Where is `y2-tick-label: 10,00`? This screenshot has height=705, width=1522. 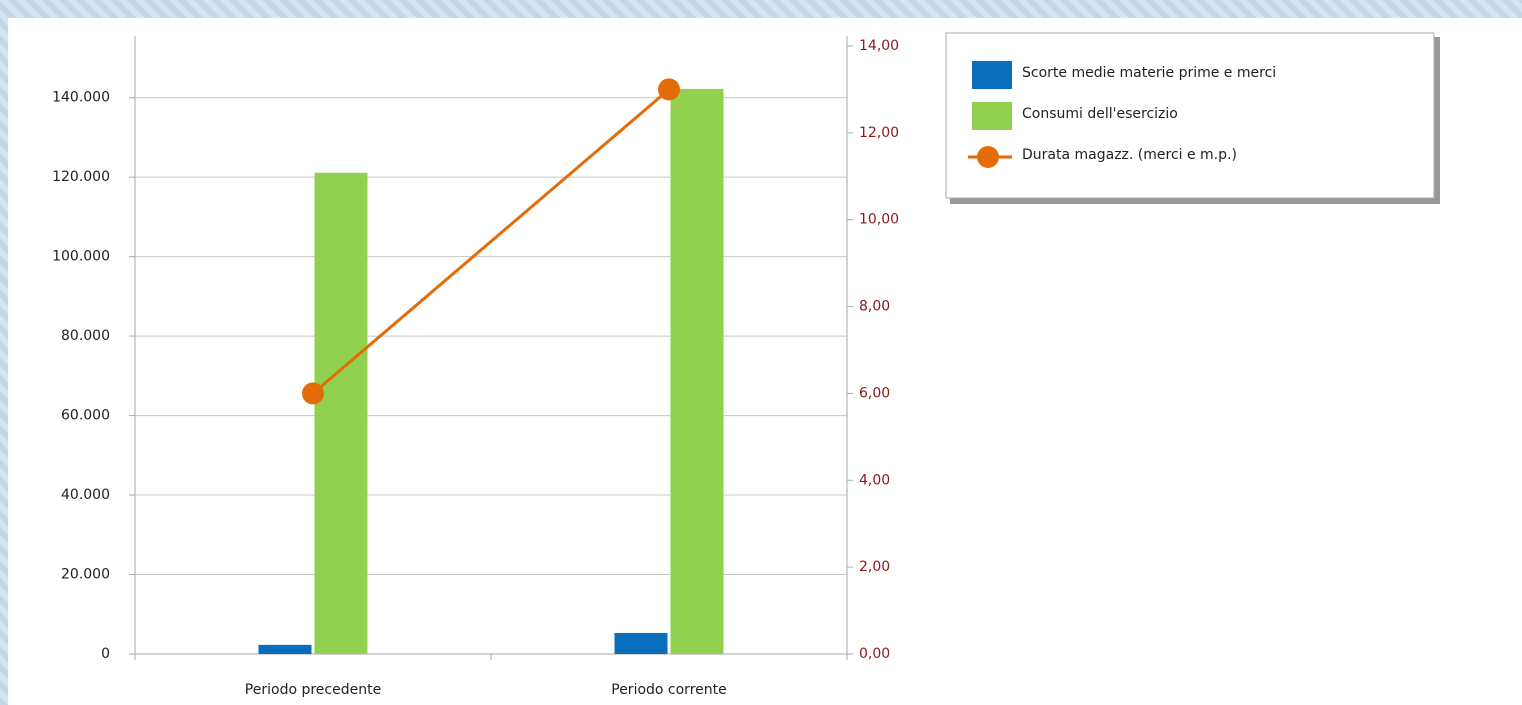
y2-tick-label: 10,00 is located at coordinates (879, 220).